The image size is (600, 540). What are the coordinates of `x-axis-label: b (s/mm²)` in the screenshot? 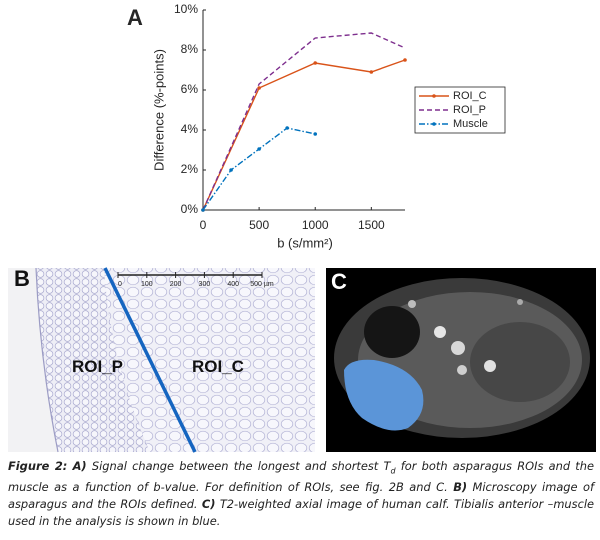 It's located at (305, 242).